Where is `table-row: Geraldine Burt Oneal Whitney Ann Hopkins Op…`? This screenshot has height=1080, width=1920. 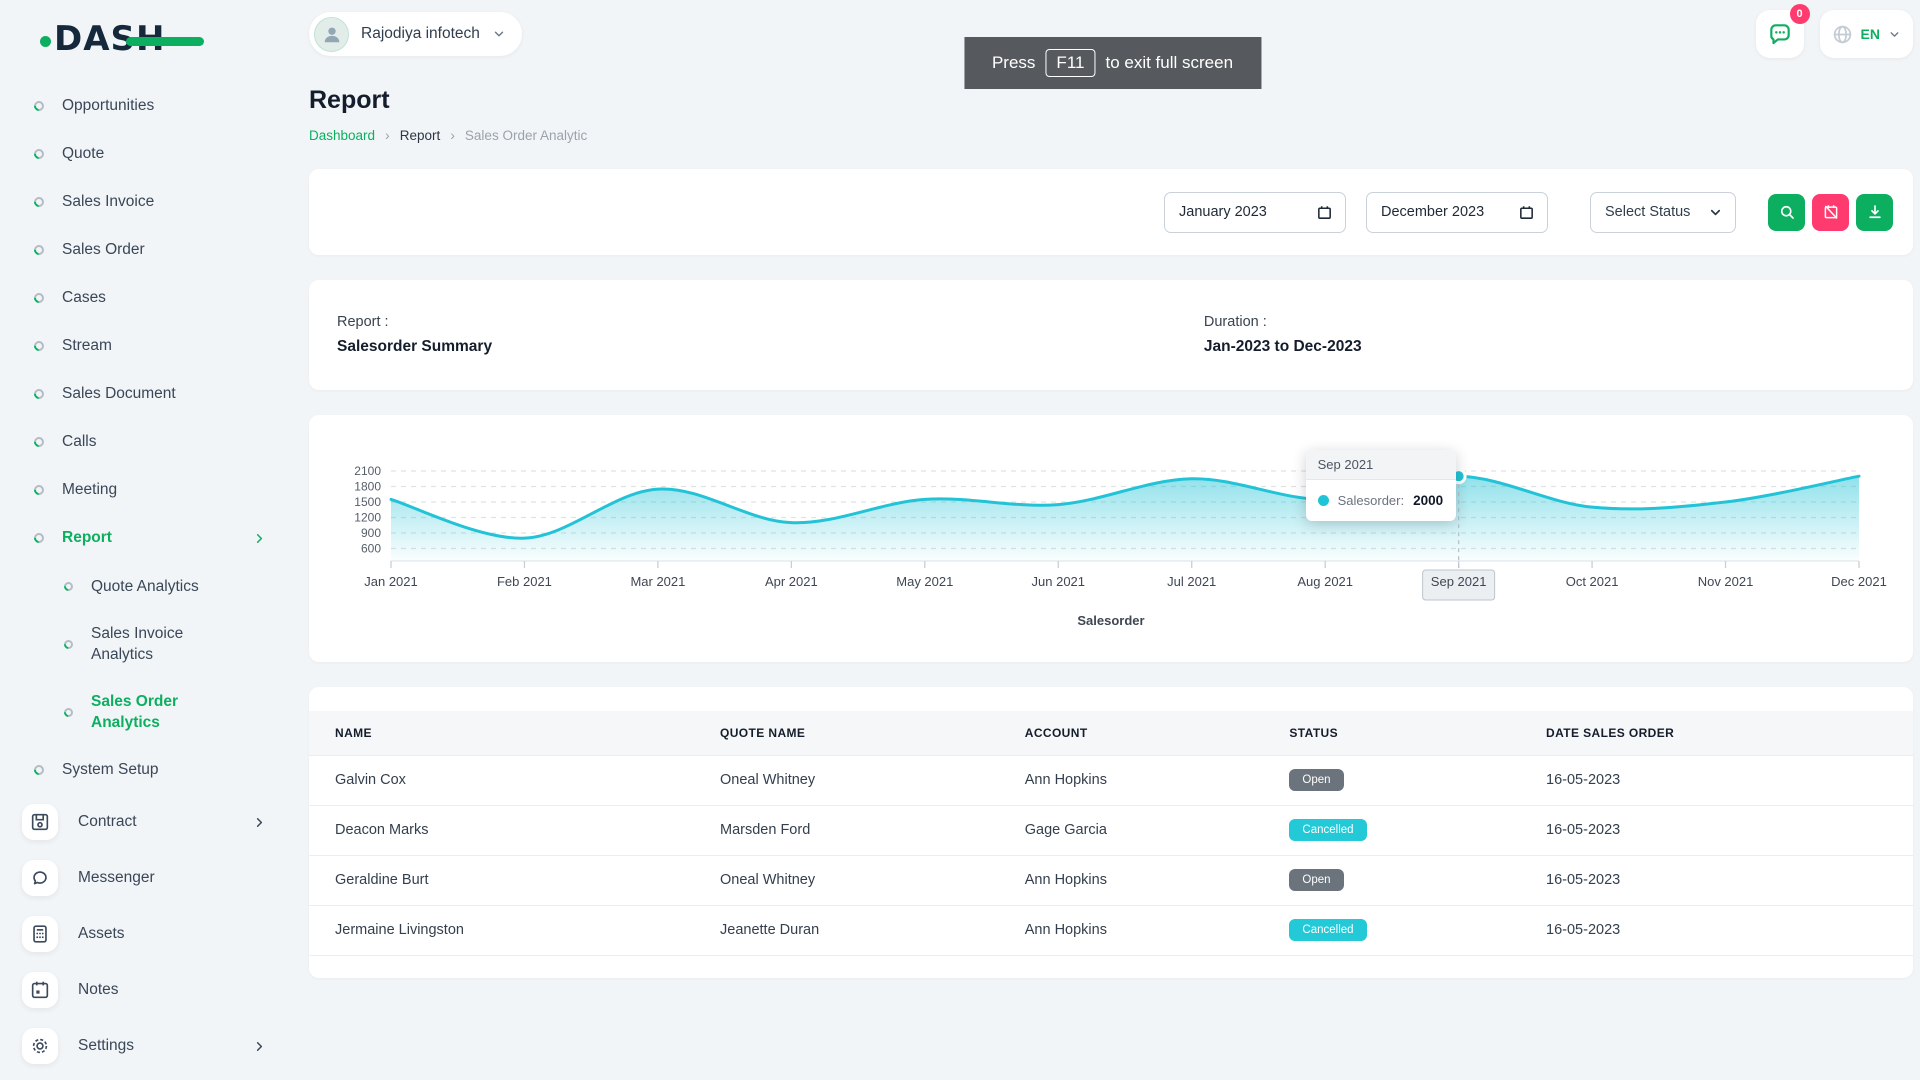 table-row: Geraldine Burt Oneal Whitney Ann Hopkins Op… is located at coordinates (1111, 880).